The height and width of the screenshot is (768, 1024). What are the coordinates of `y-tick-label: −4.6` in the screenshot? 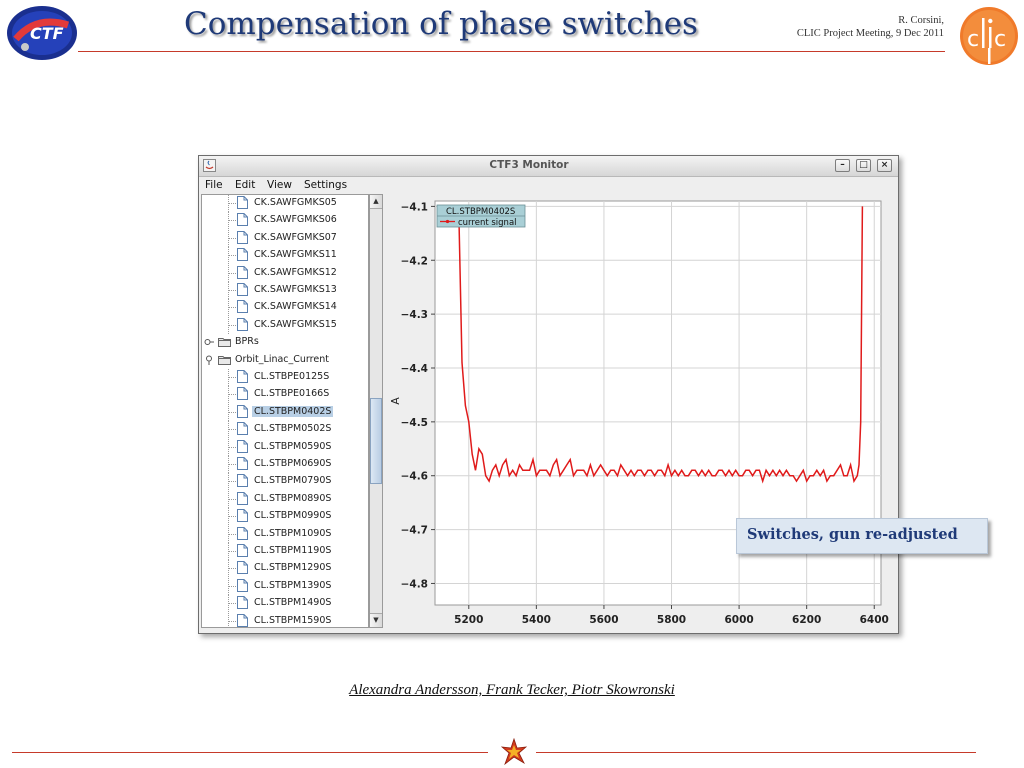 It's located at (414, 477).